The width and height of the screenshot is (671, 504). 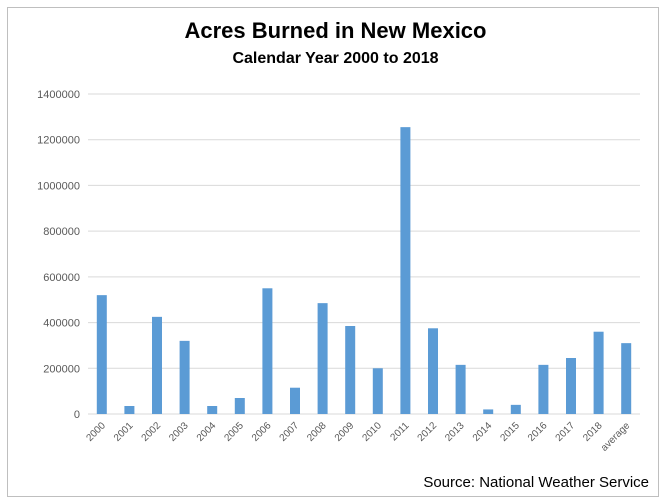 I want to click on x-tick-label: 2010, so click(x=372, y=432).